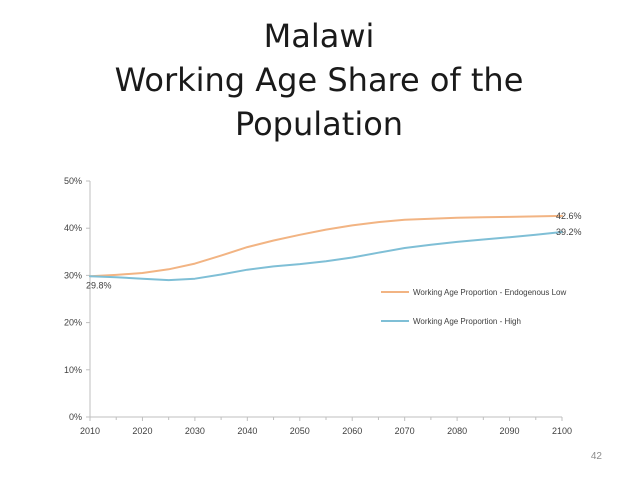 This screenshot has height=479, width=638. What do you see at coordinates (142, 431) in the screenshot?
I see `x-tick-label: 2020` at bounding box center [142, 431].